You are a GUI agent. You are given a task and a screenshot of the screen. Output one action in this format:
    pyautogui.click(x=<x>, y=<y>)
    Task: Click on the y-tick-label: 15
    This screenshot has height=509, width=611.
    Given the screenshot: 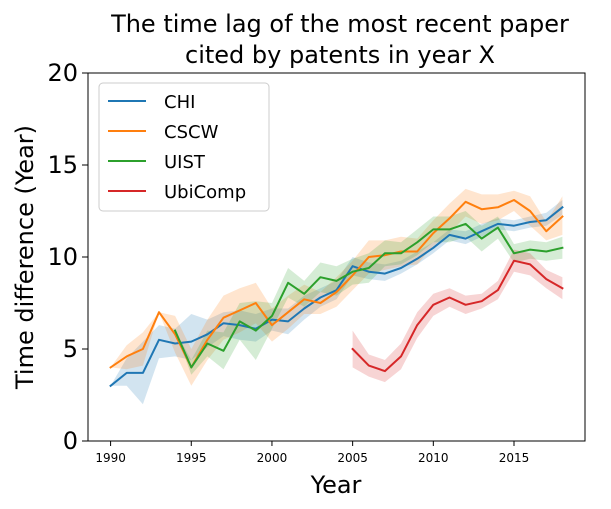 What is the action you would take?
    pyautogui.click(x=62, y=165)
    